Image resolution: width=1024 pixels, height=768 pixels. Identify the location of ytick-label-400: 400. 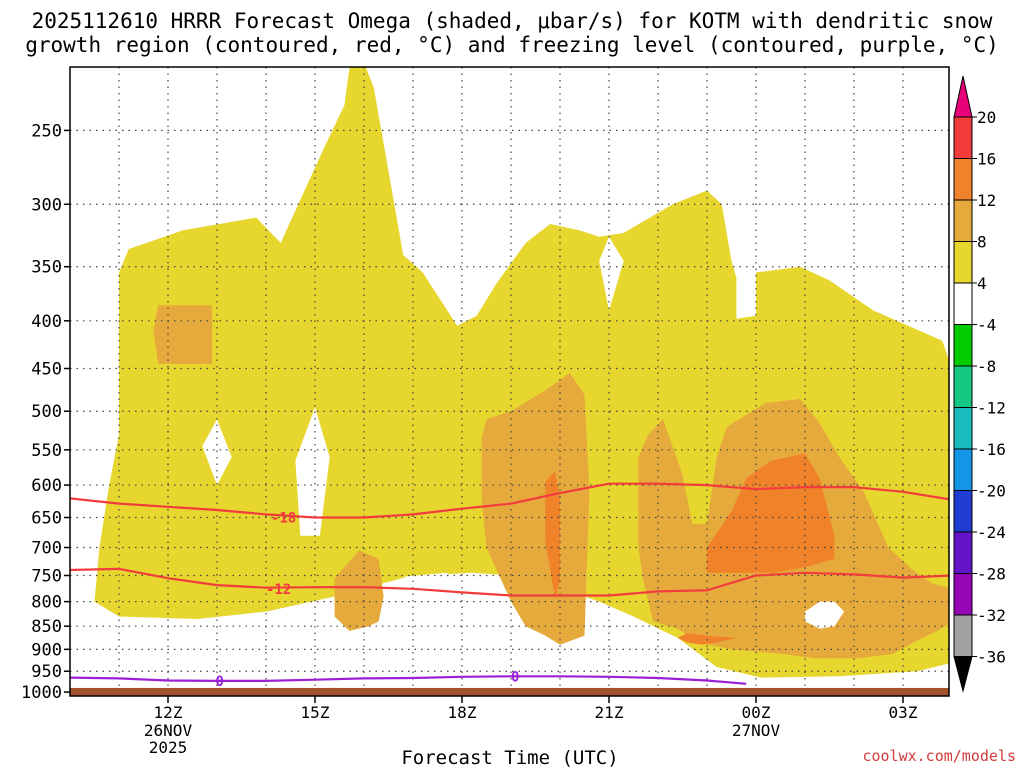
(46, 322).